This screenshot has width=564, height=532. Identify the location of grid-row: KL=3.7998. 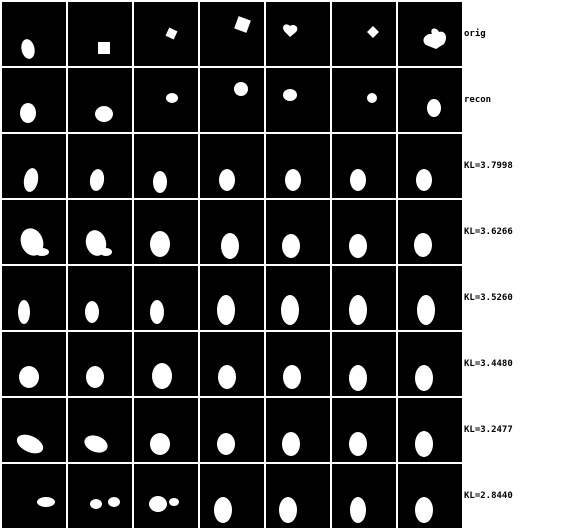
(282, 166).